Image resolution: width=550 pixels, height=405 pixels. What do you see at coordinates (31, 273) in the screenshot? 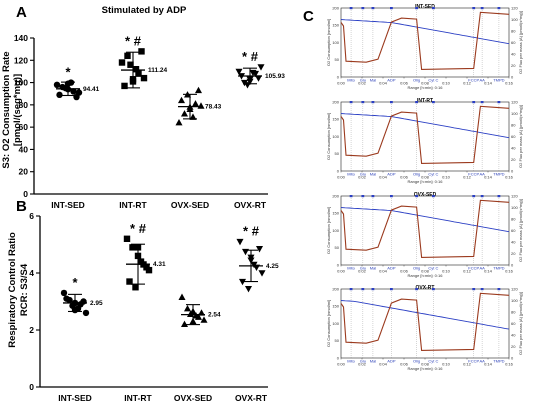
I see `panel-b-ytick-label: 4` at bounding box center [31, 273].